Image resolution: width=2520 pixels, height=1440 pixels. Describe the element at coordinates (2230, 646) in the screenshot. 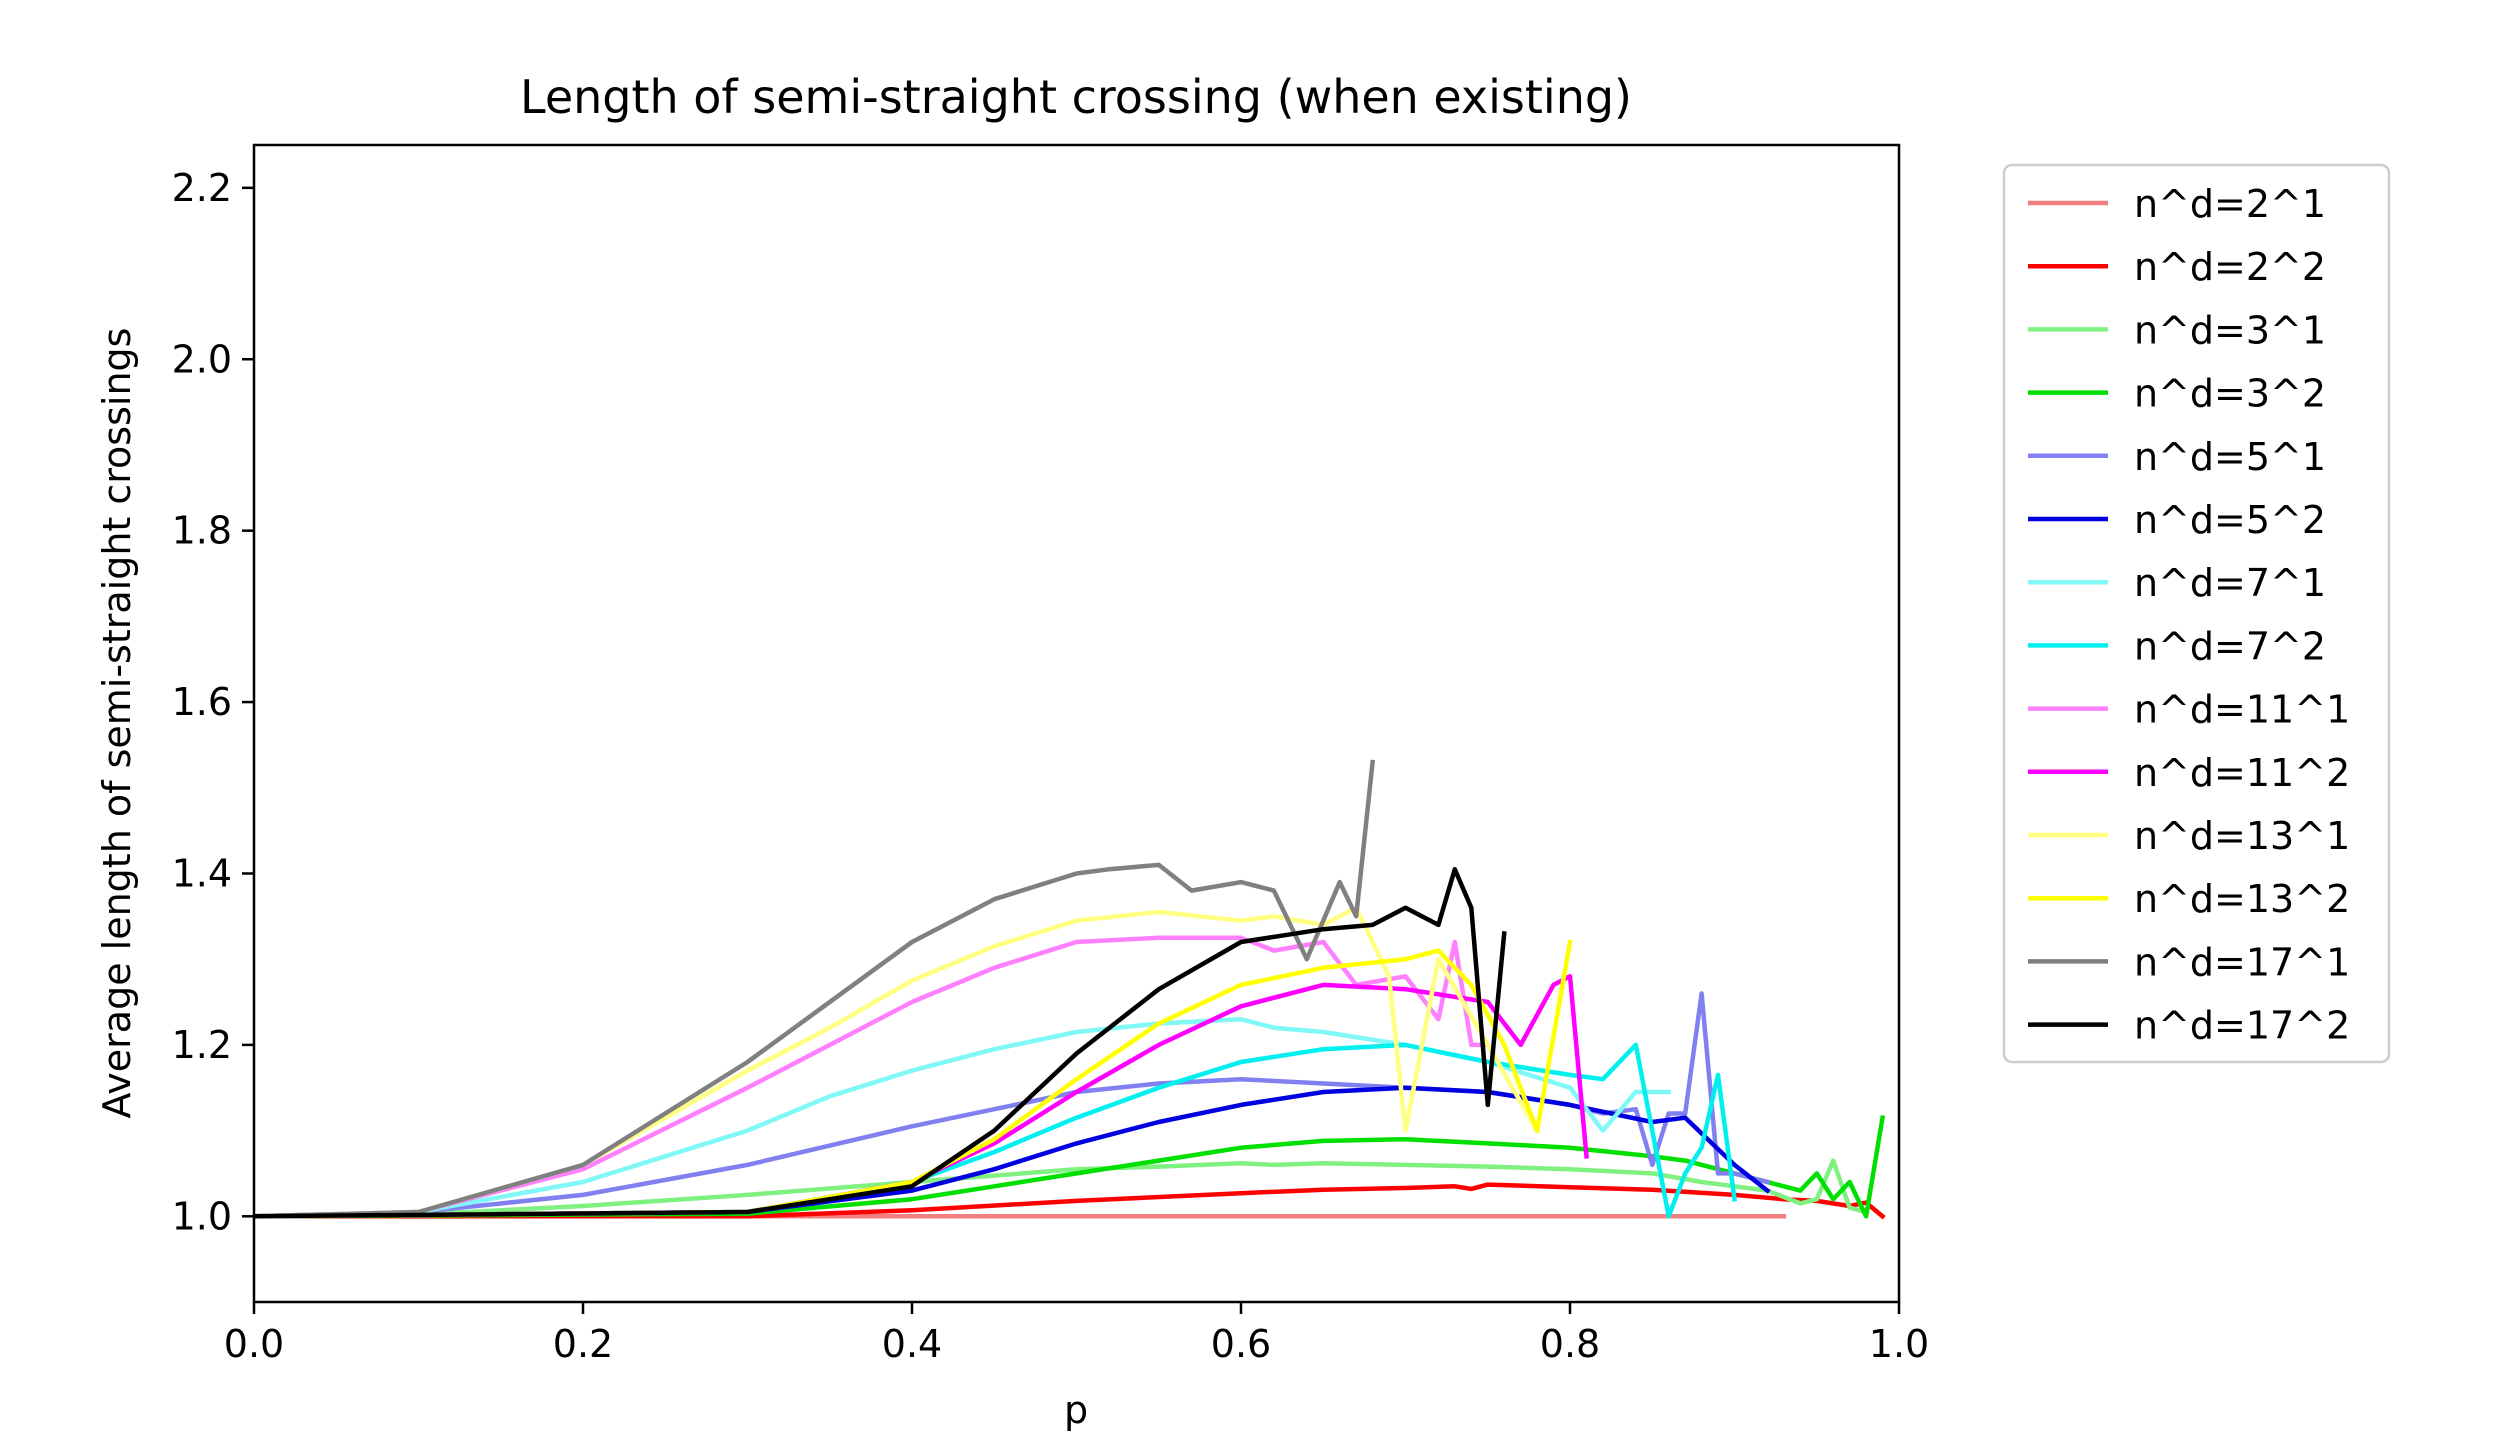

I see `legend-label: n^d=7^2` at that location.